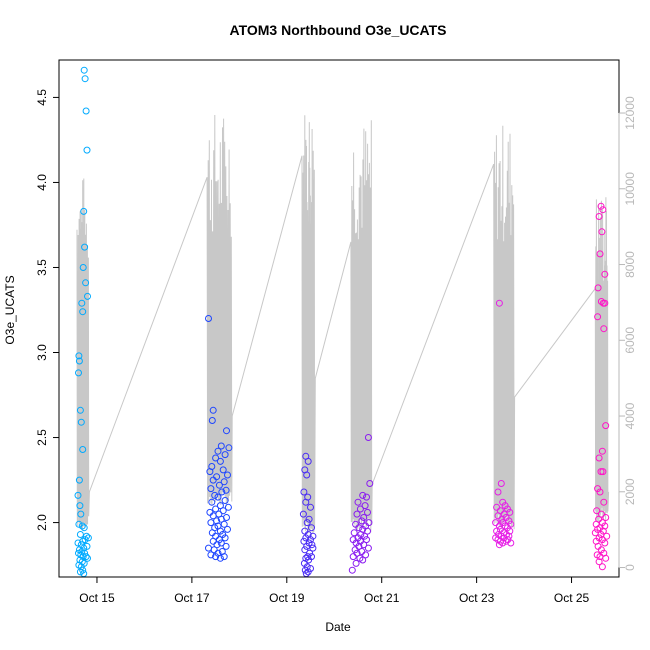 The image size is (650, 650). Describe the element at coordinates (477, 598) in the screenshot. I see `x-tick-label: Oct 23` at that location.